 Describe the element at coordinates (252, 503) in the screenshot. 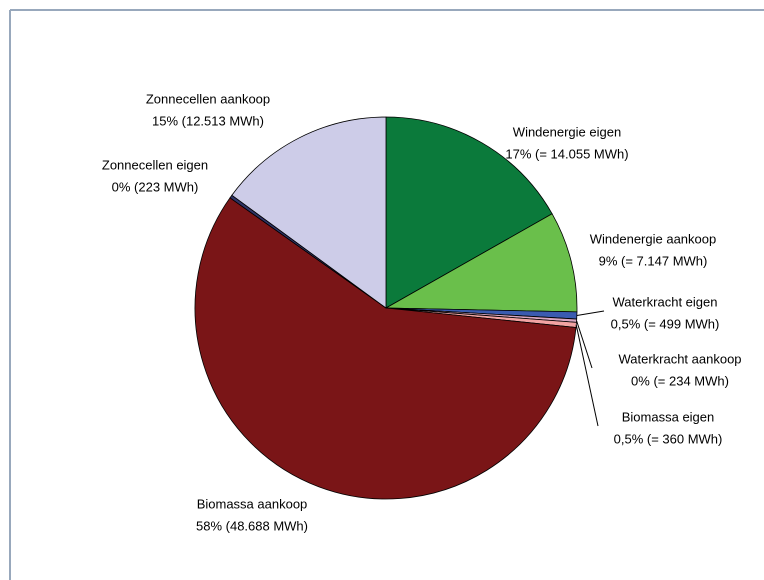

I see `slice-label: Biomassa aankoop` at that location.